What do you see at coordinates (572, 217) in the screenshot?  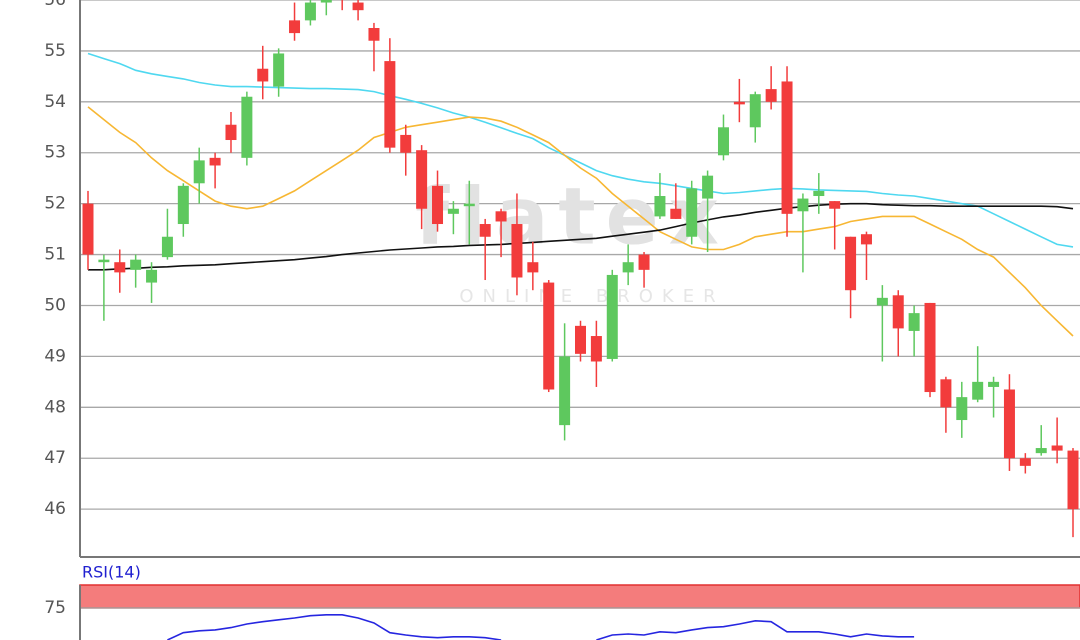 I see `watermark: flatex` at bounding box center [572, 217].